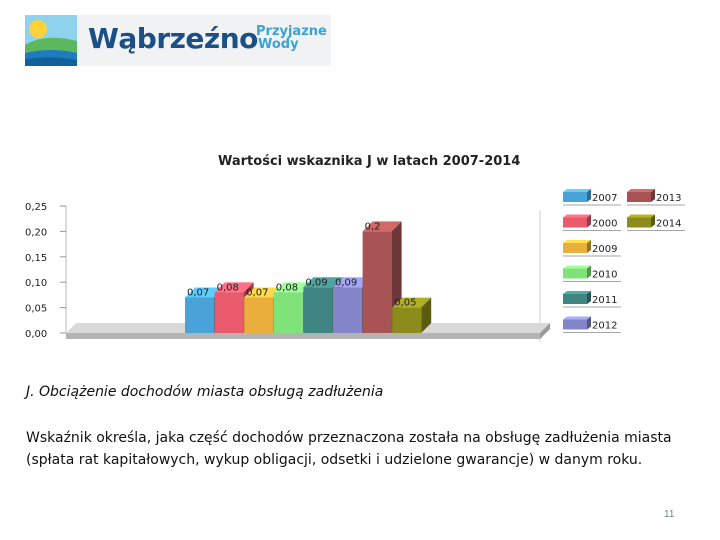 This screenshot has height=540, width=720. Describe the element at coordinates (36, 309) in the screenshot. I see `y-tick-label: 0,05` at that location.